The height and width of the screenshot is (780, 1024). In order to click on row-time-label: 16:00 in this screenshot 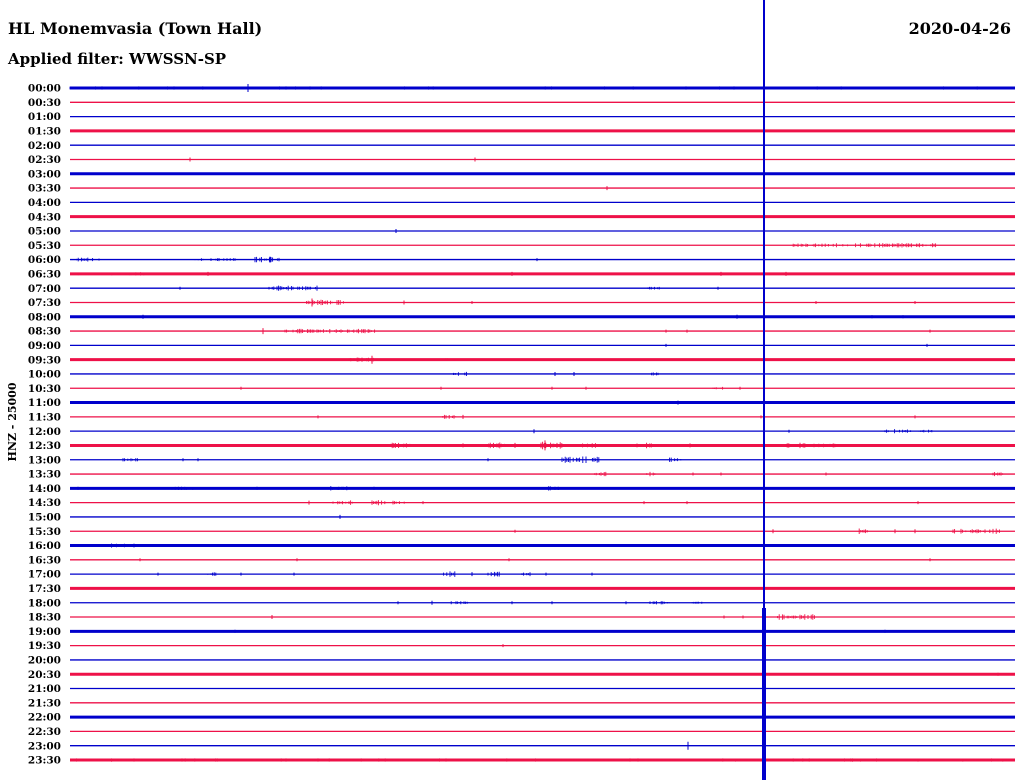, I will do `click(44, 546)`.